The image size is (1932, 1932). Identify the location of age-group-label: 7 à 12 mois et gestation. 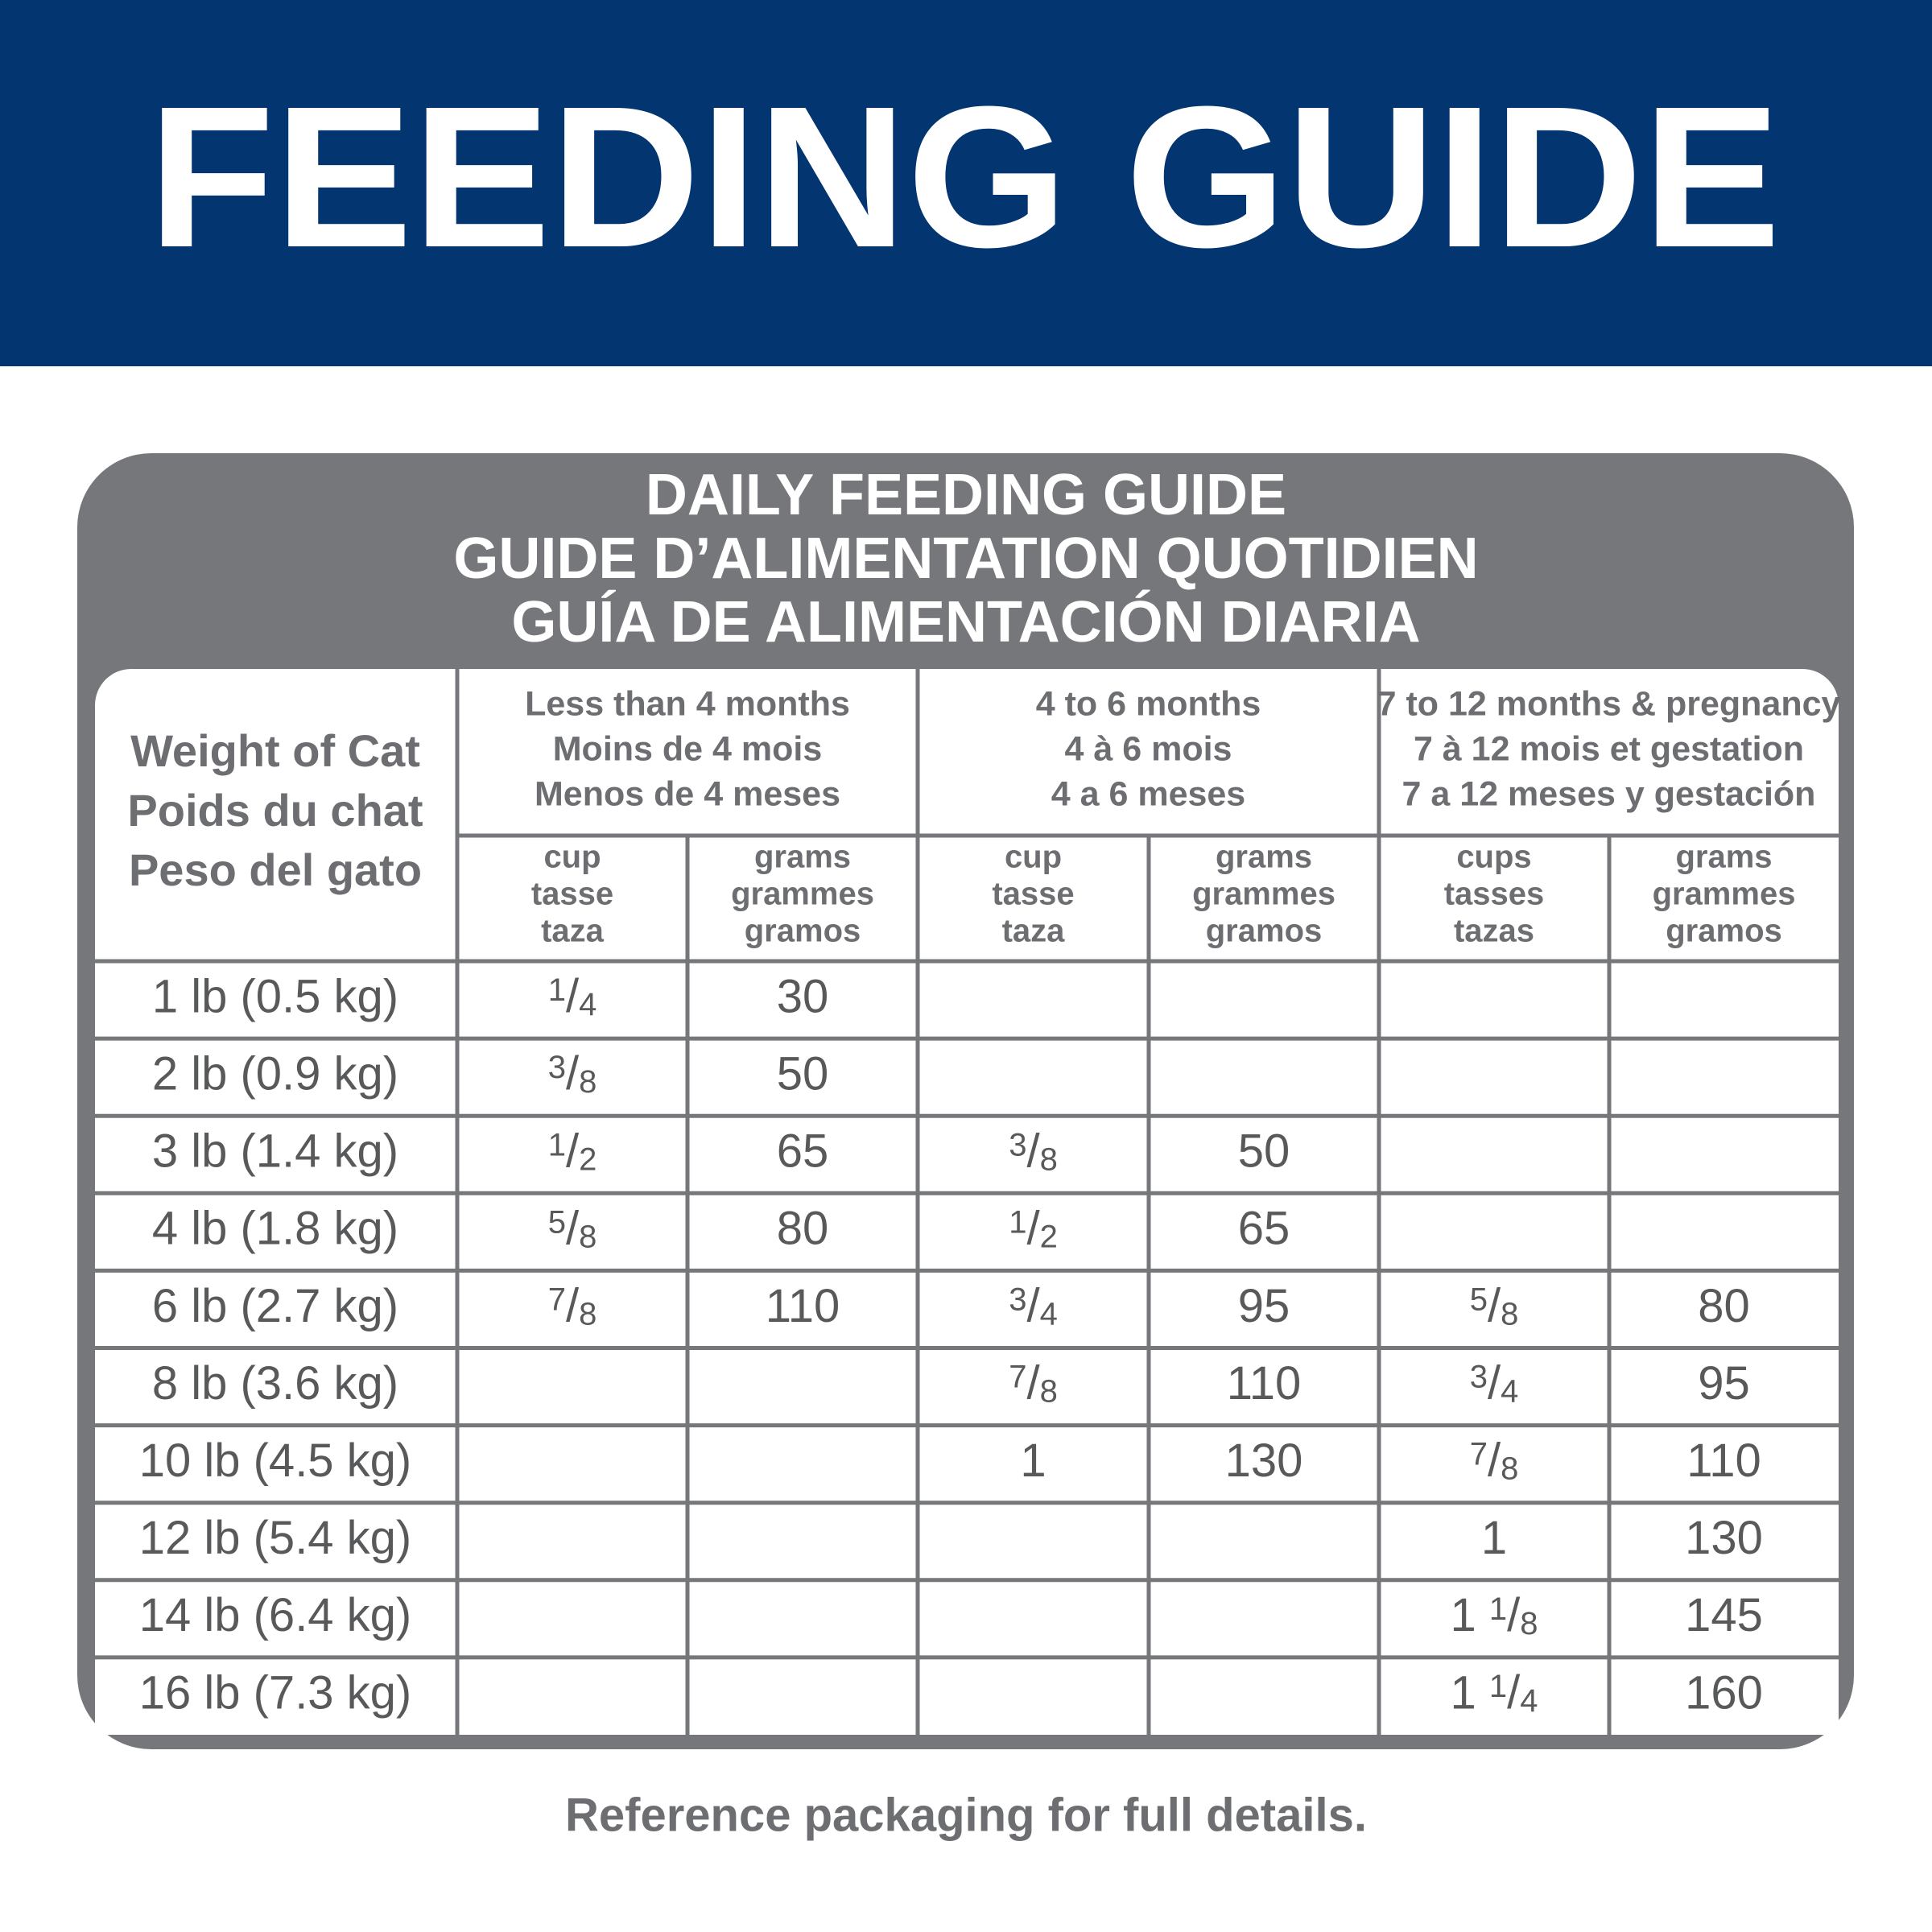
(1609, 748).